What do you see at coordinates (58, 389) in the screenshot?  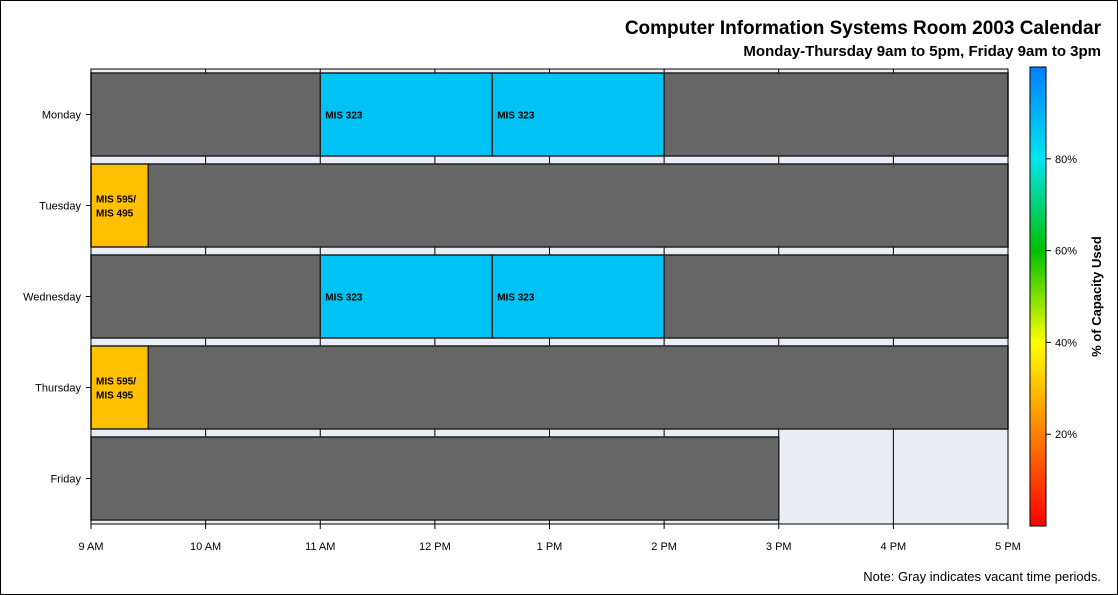 I see `y-tick-label: Thursday` at bounding box center [58, 389].